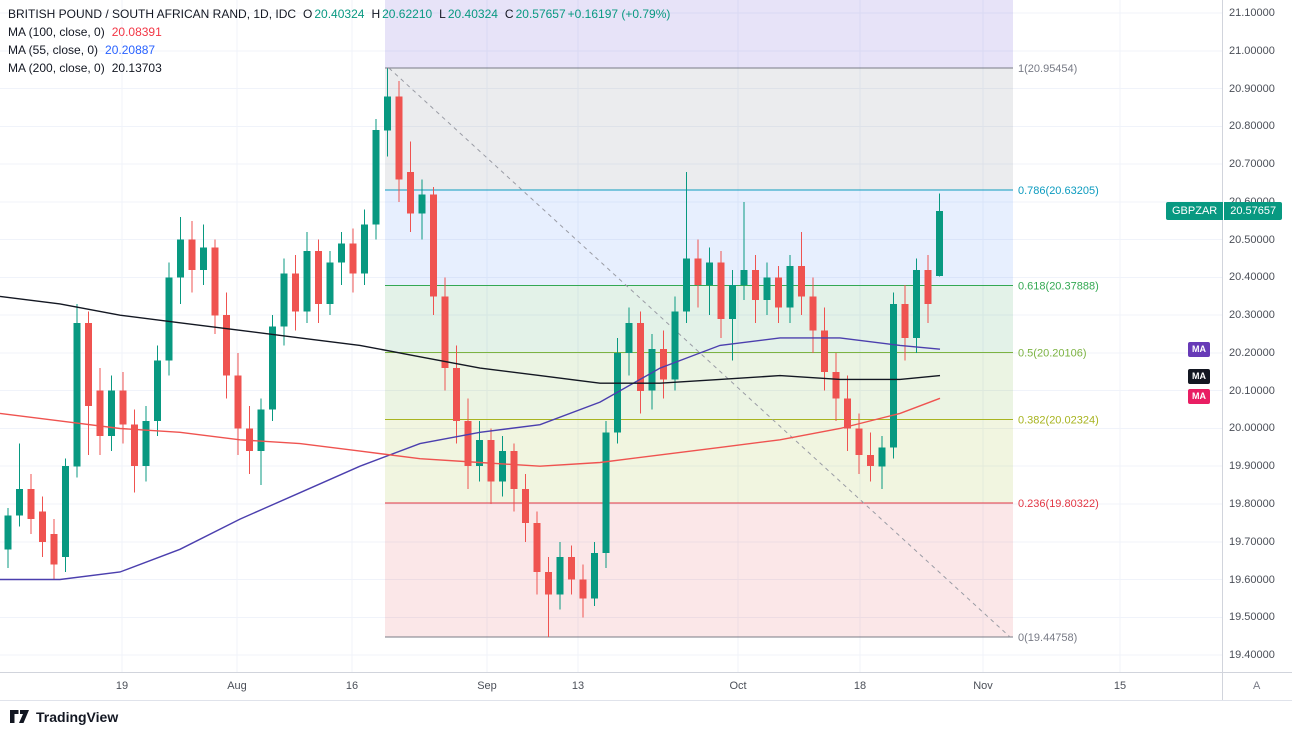 The height and width of the screenshot is (732, 1292). I want to click on price-axis-label: 19.70000, so click(1252, 542).